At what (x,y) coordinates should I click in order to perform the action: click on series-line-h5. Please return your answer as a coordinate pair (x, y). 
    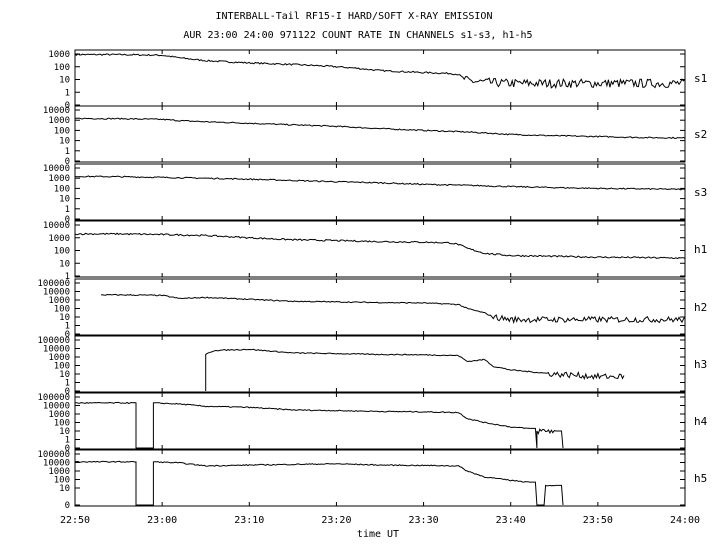
    Looking at the image, I should click on (319, 483).